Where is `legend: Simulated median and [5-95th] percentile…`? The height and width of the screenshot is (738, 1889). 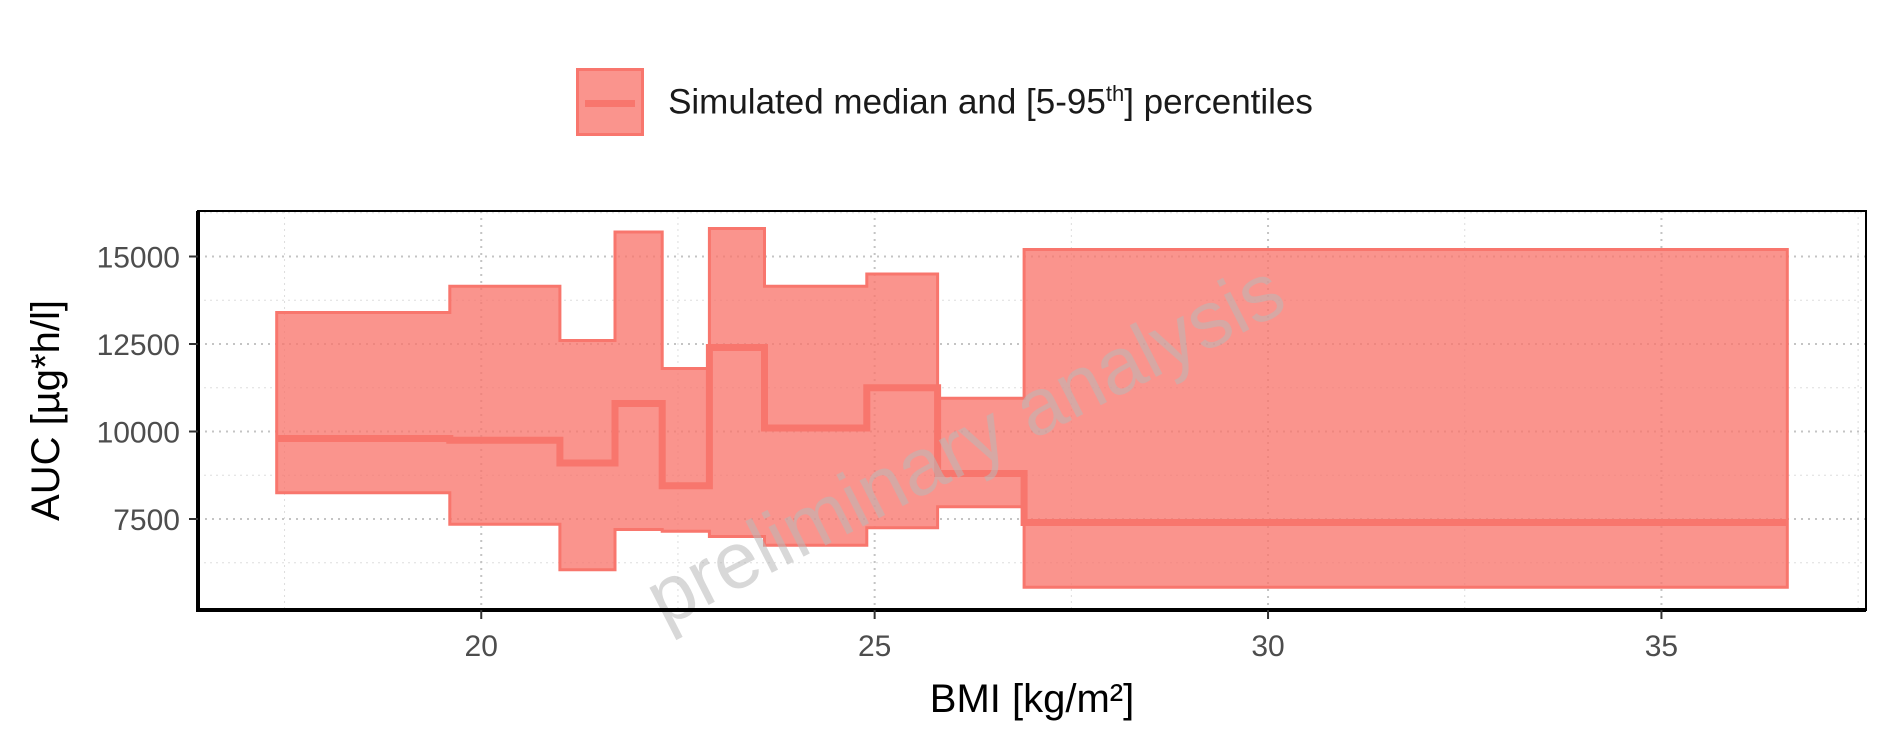
legend: Simulated median and [5-95th] percentile… is located at coordinates (944, 102).